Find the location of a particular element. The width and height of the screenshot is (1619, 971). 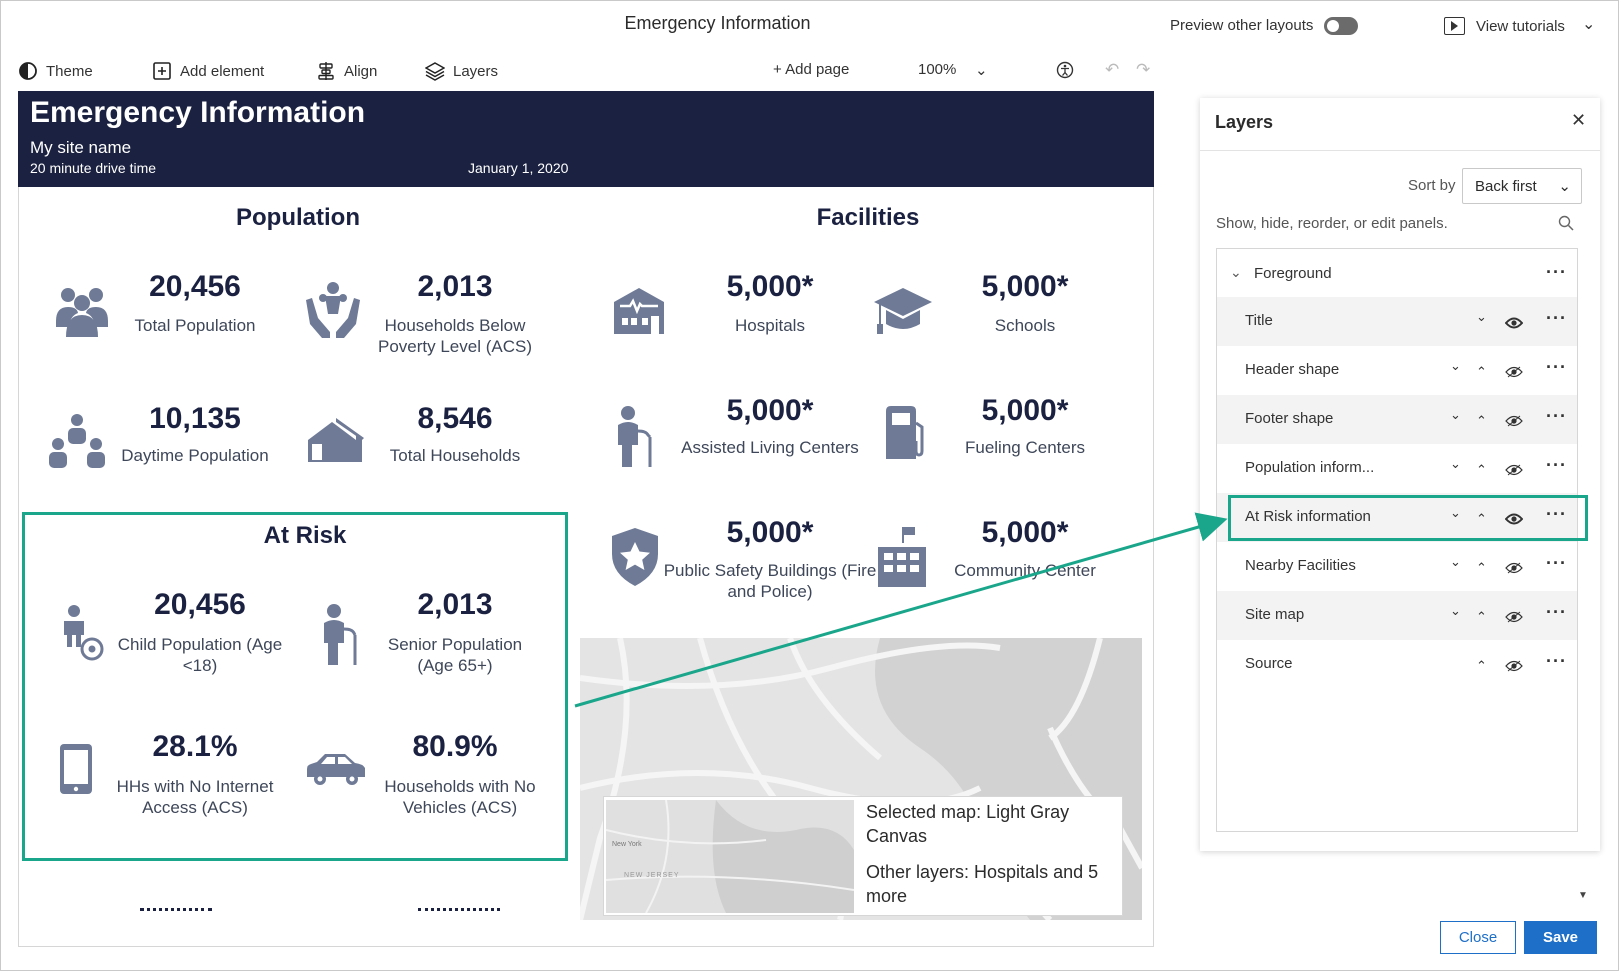

mini-map-label: NEW JERSEY is located at coordinates (652, 875).